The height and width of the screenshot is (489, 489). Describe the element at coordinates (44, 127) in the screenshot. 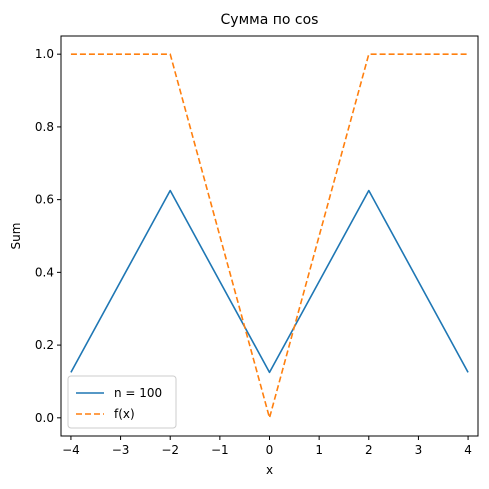

I see `y-tick-label: 0.8` at that location.